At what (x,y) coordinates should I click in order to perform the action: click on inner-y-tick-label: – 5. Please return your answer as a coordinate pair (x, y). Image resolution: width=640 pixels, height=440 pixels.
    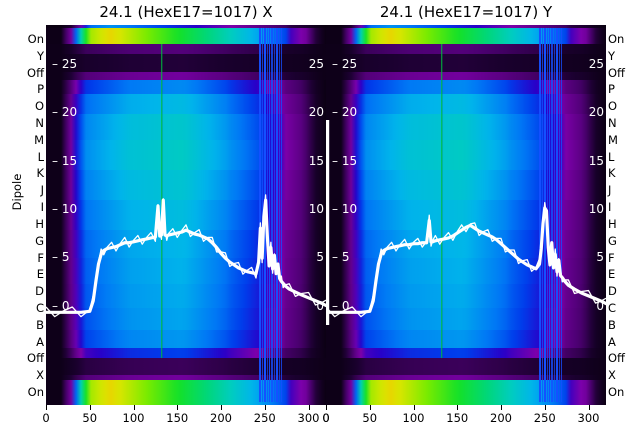
    Looking at the image, I should click on (341, 257).